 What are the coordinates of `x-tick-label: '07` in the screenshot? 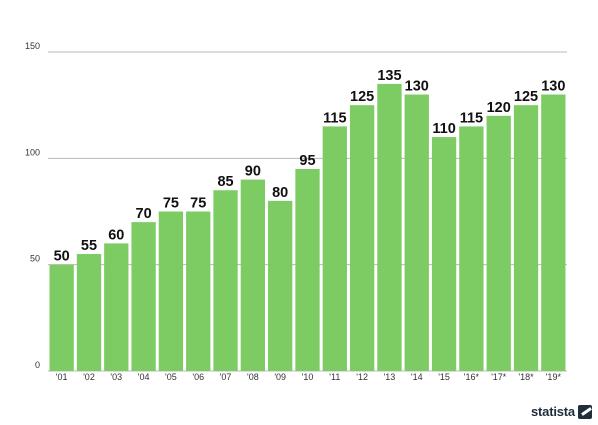 It's located at (226, 377).